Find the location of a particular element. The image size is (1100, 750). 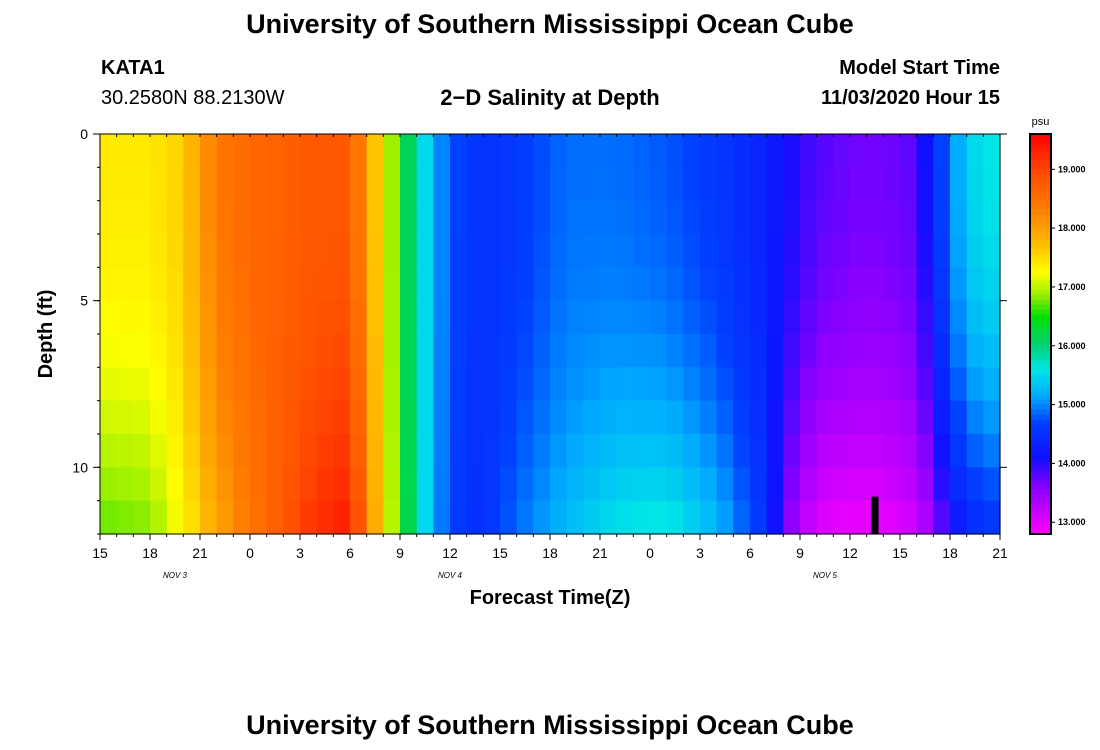

x-tick-label: 18 is located at coordinates (550, 553).